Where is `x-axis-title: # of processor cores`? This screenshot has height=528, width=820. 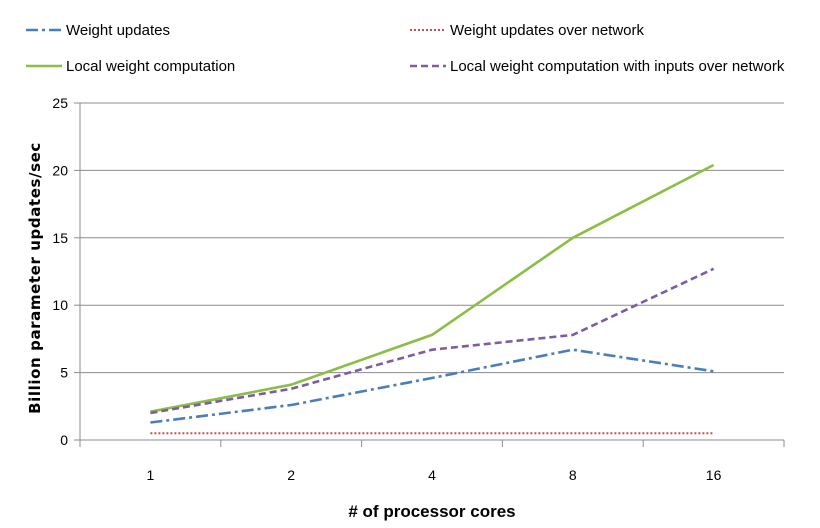 x-axis-title: # of processor cores is located at coordinates (431, 511).